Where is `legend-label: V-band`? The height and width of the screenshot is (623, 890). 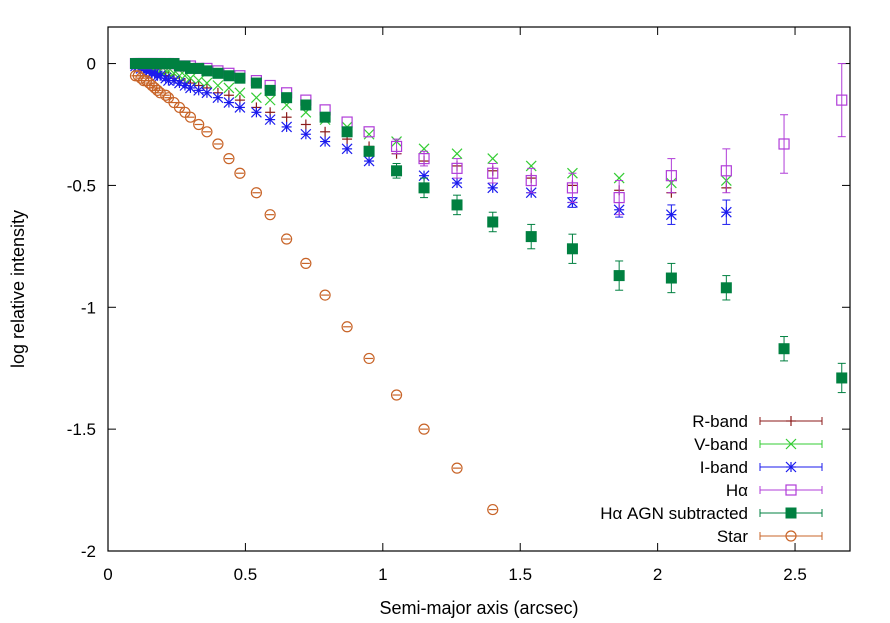 legend-label: V-band is located at coordinates (721, 444).